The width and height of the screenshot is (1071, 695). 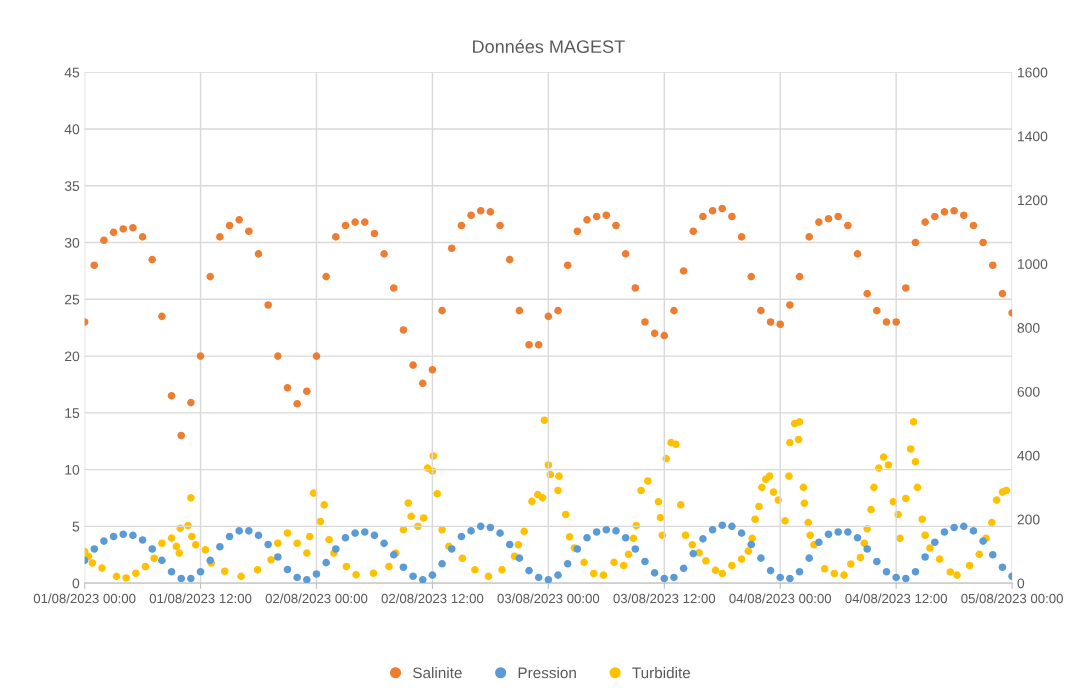 I want to click on y2-tick-label: 1600, so click(x=1033, y=72).